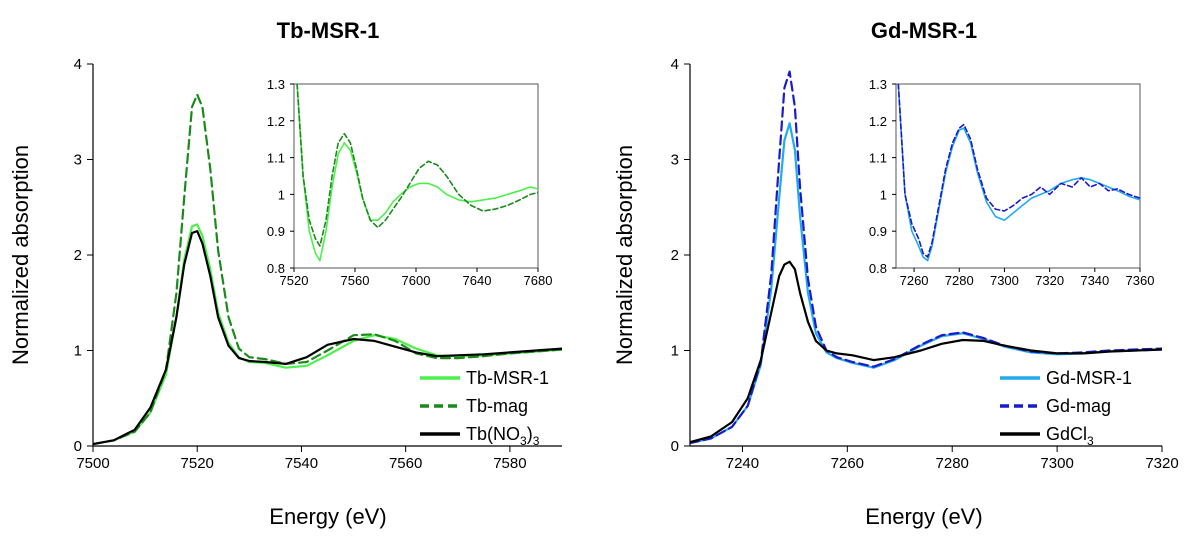 This screenshot has height=536, width=1192. Describe the element at coordinates (355, 280) in the screenshot. I see `tb-inset-x-tick-label: 7560` at that location.